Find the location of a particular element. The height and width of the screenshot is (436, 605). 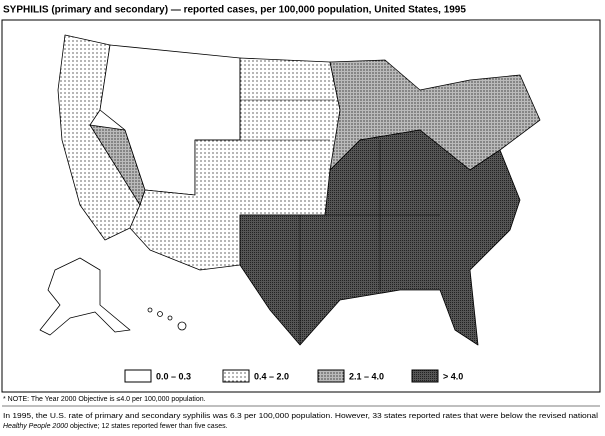

legend-label: 2.1 – 4.0 is located at coordinates (366, 376).